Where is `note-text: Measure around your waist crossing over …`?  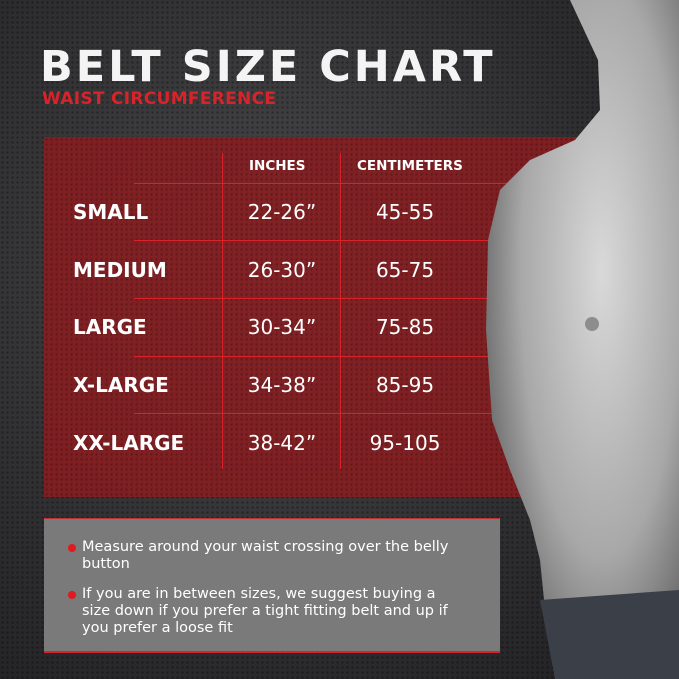
note-text: Measure around your waist crossing over … is located at coordinates (265, 555).